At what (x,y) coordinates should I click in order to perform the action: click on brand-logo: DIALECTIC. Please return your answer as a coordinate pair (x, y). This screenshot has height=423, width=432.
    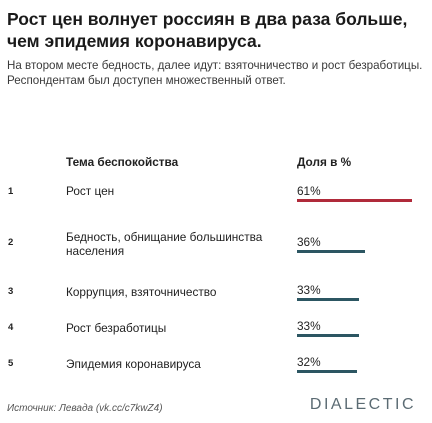
    Looking at the image, I should click on (362, 404).